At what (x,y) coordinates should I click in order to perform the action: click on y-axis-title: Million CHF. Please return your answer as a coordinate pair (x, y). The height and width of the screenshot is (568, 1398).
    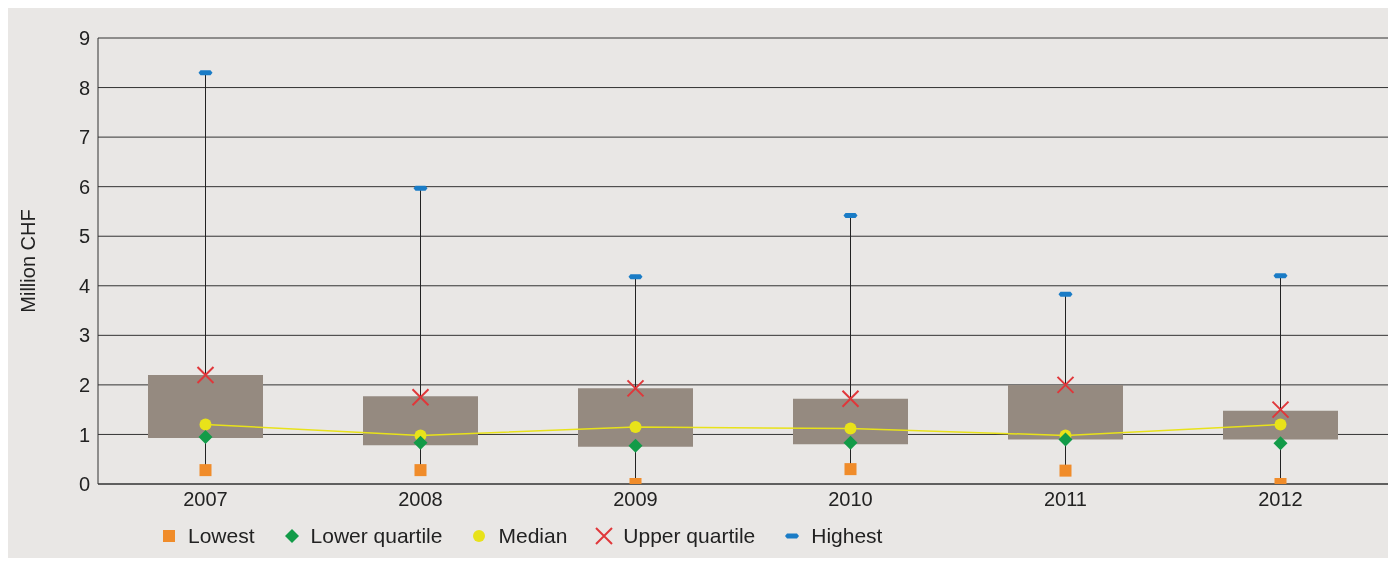
    Looking at the image, I should click on (28, 261).